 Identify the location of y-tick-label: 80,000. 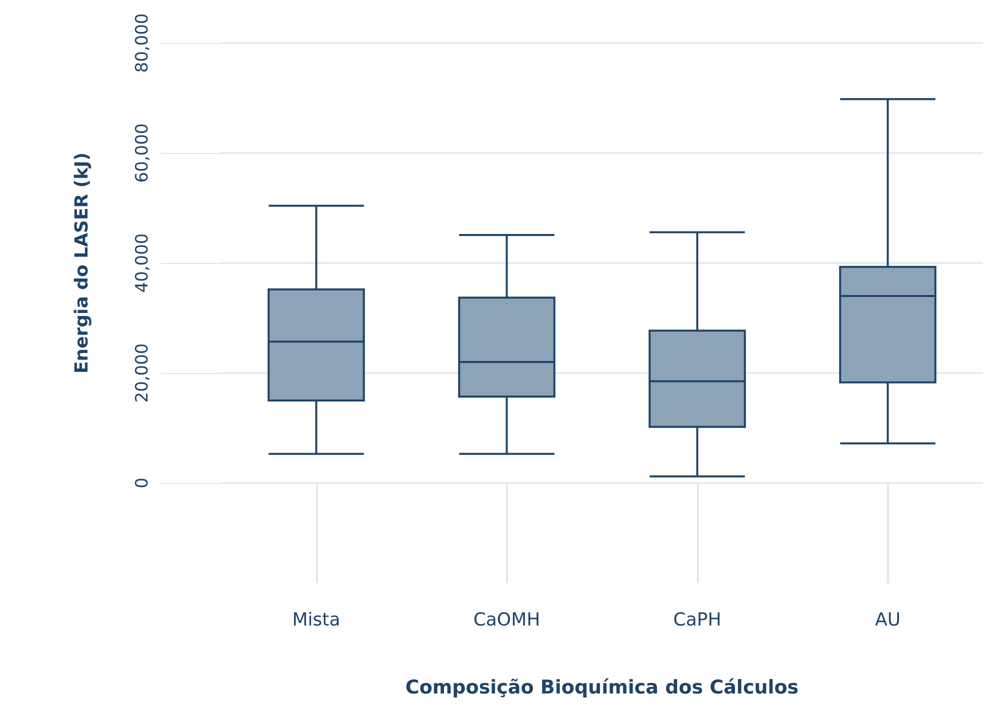
(142, 43).